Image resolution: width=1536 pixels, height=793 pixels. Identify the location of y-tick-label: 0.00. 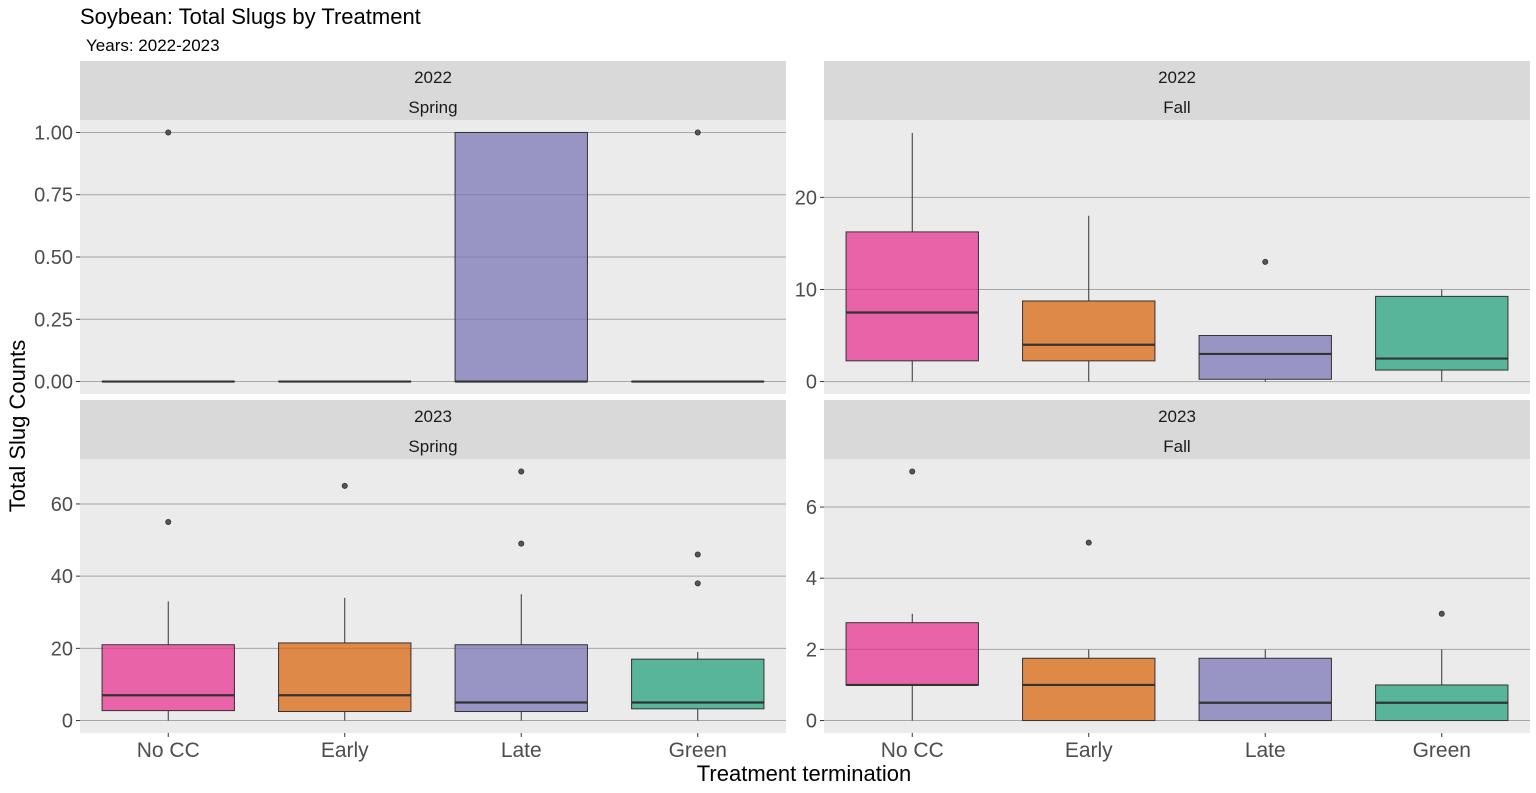
(53, 383).